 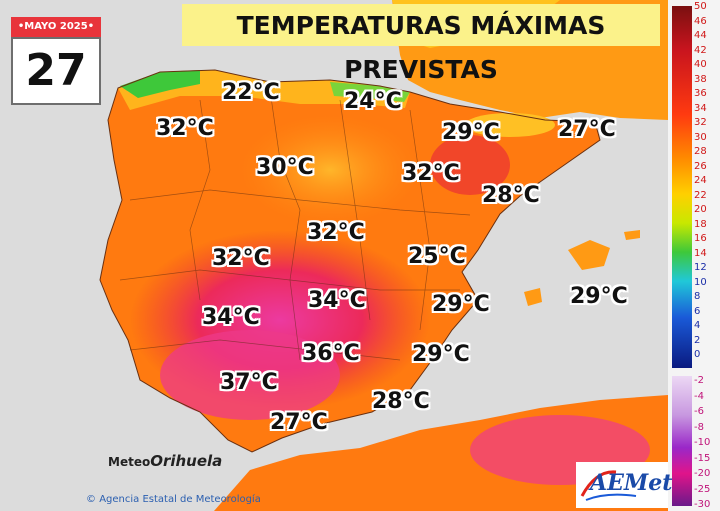 What do you see at coordinates (91, 499) in the screenshot?
I see `copyright-icon: ©` at bounding box center [91, 499].